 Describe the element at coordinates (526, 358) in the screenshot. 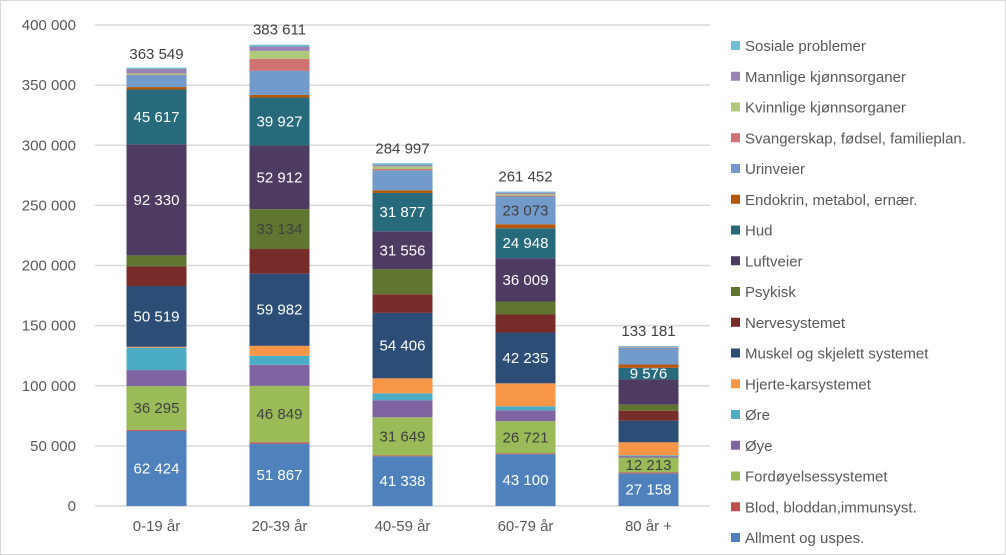

I see `data-label: 42 235` at that location.